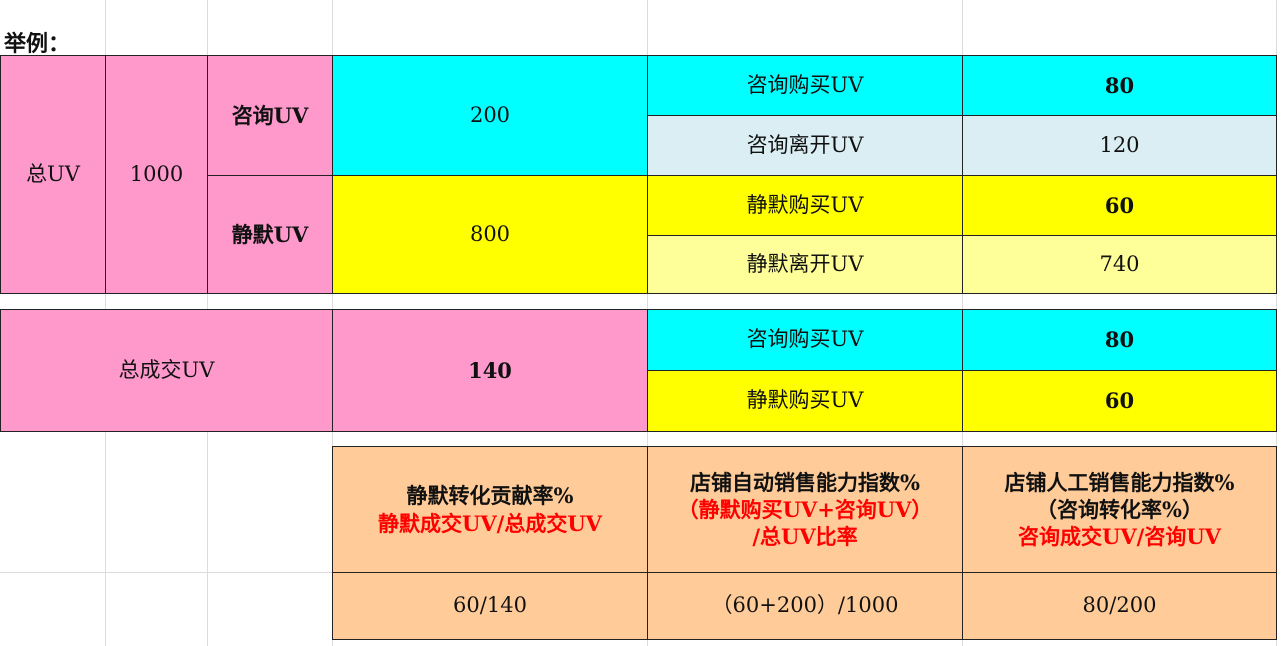  Describe the element at coordinates (490, 523) in the screenshot. I see `metric-formula: 静默成交UV/总成交UV` at that location.